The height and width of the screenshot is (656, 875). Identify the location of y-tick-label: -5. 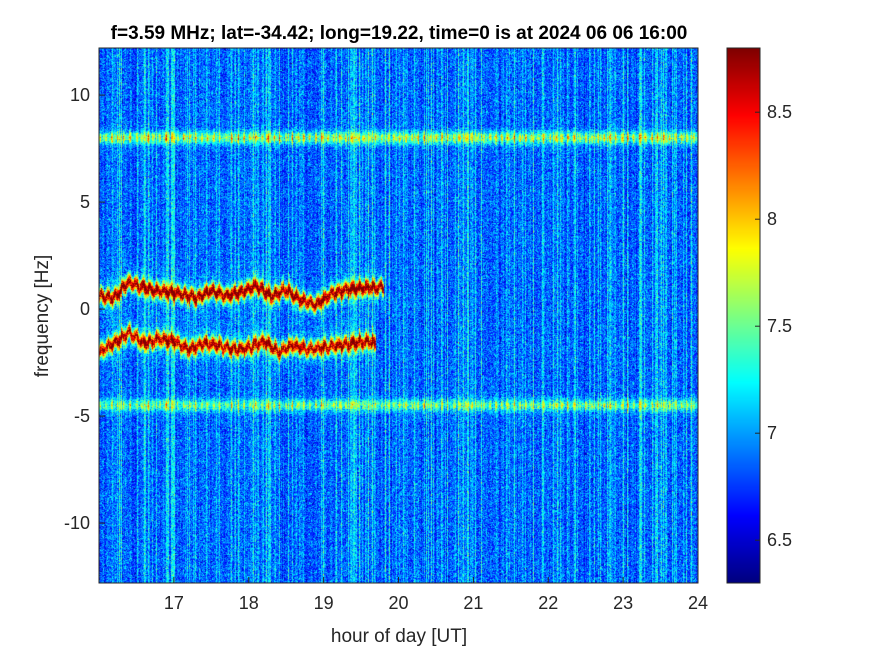
(82, 416).